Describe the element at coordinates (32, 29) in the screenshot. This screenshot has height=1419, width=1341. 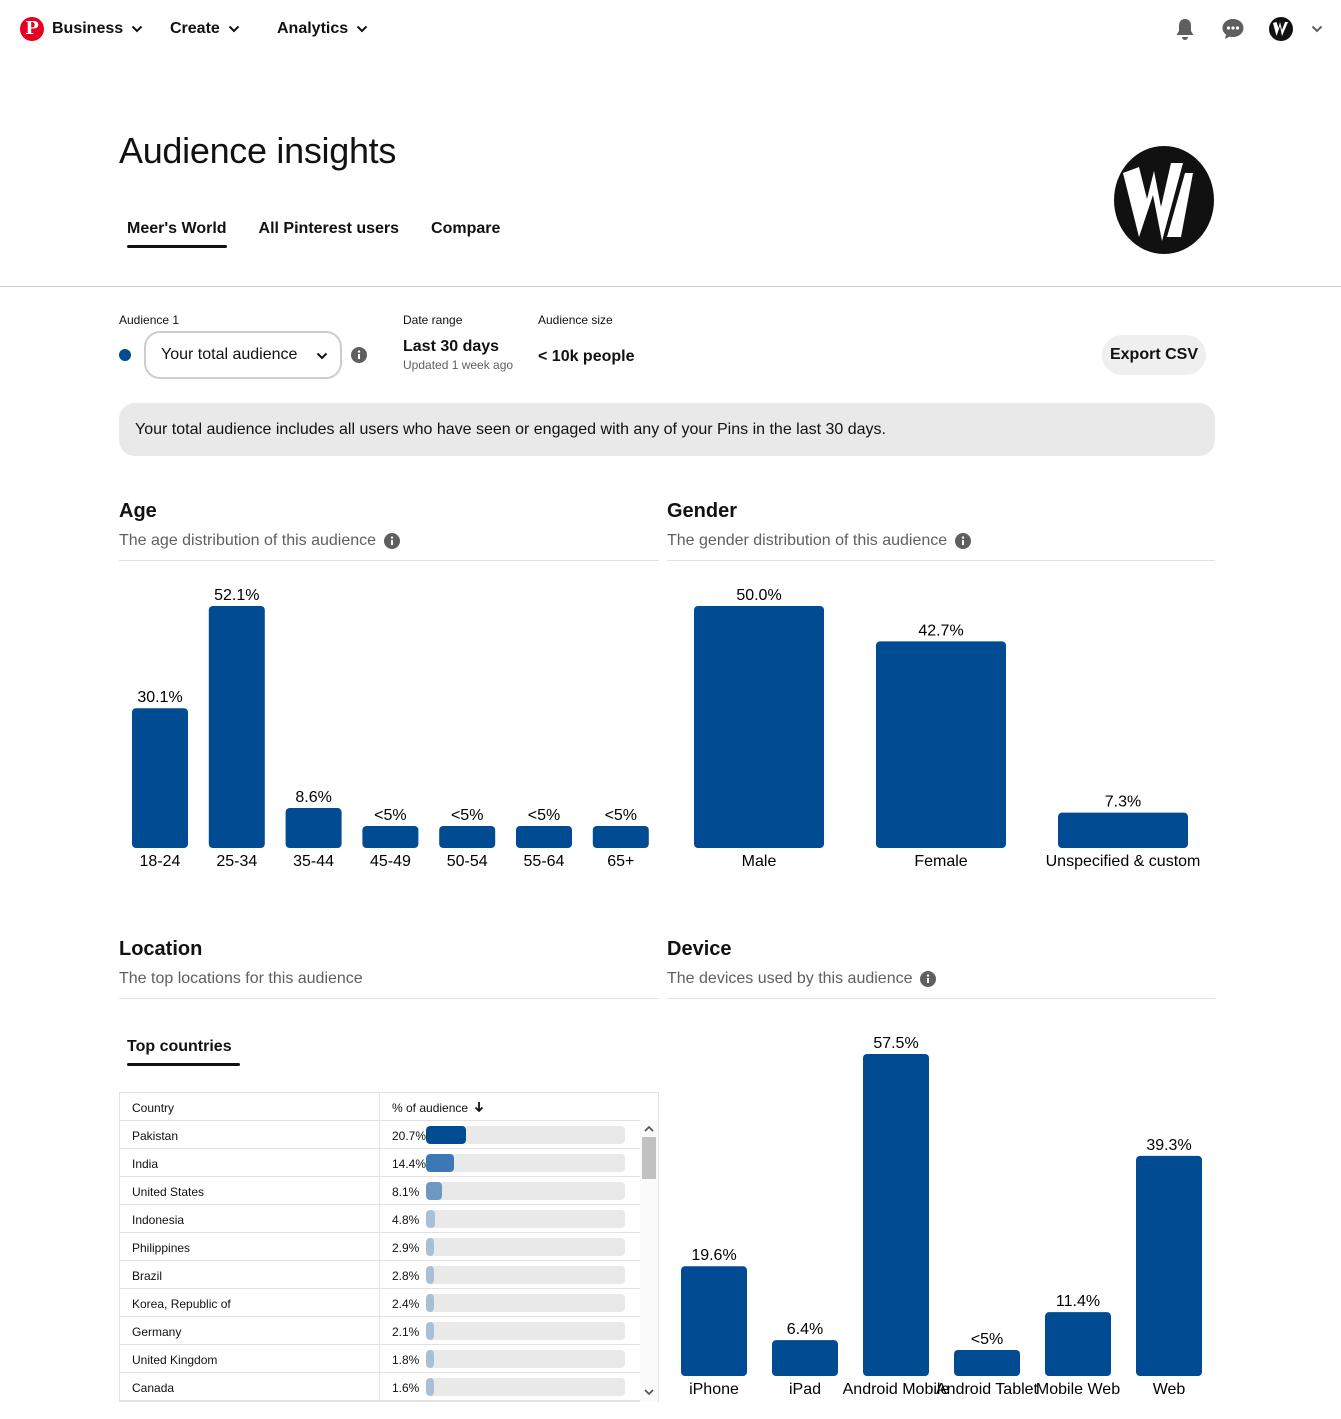
I see `pinterest-logo-icon: P` at that location.